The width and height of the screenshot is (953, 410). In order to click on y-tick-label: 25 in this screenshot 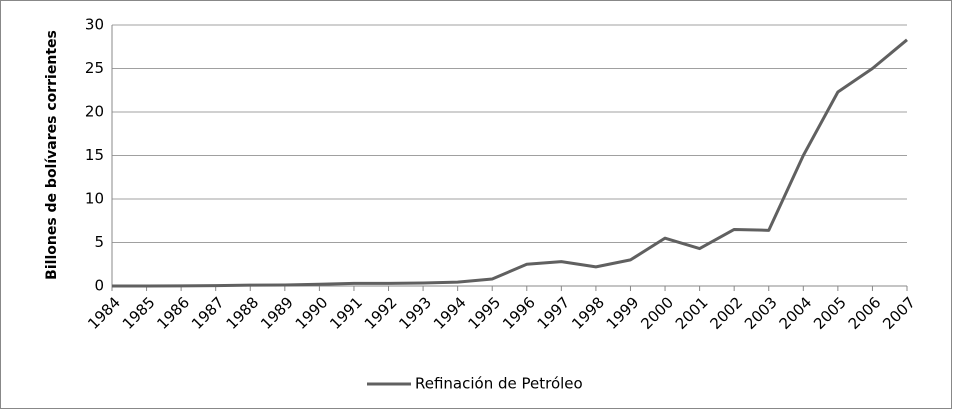, I will do `click(94, 68)`.